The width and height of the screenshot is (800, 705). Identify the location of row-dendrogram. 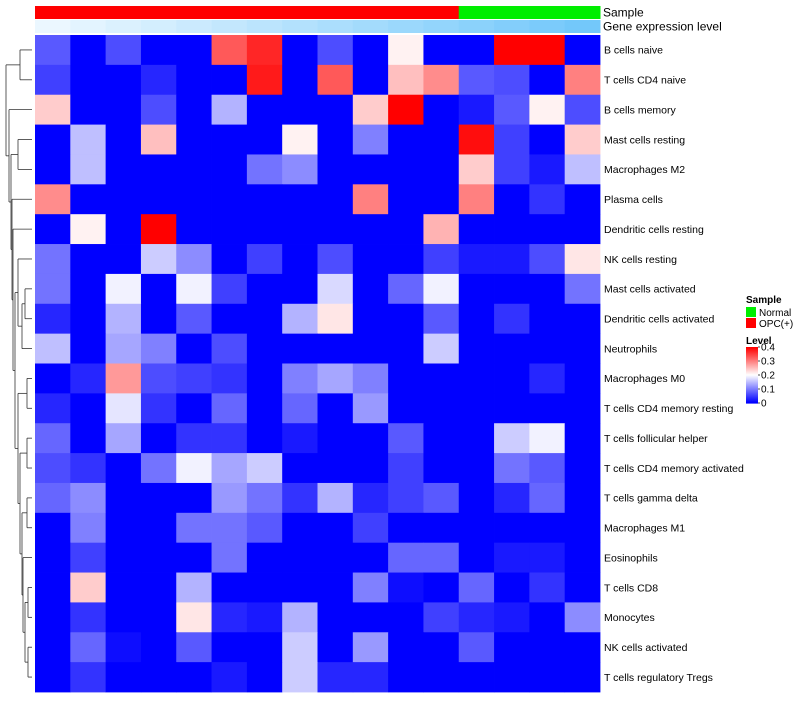
(18, 363).